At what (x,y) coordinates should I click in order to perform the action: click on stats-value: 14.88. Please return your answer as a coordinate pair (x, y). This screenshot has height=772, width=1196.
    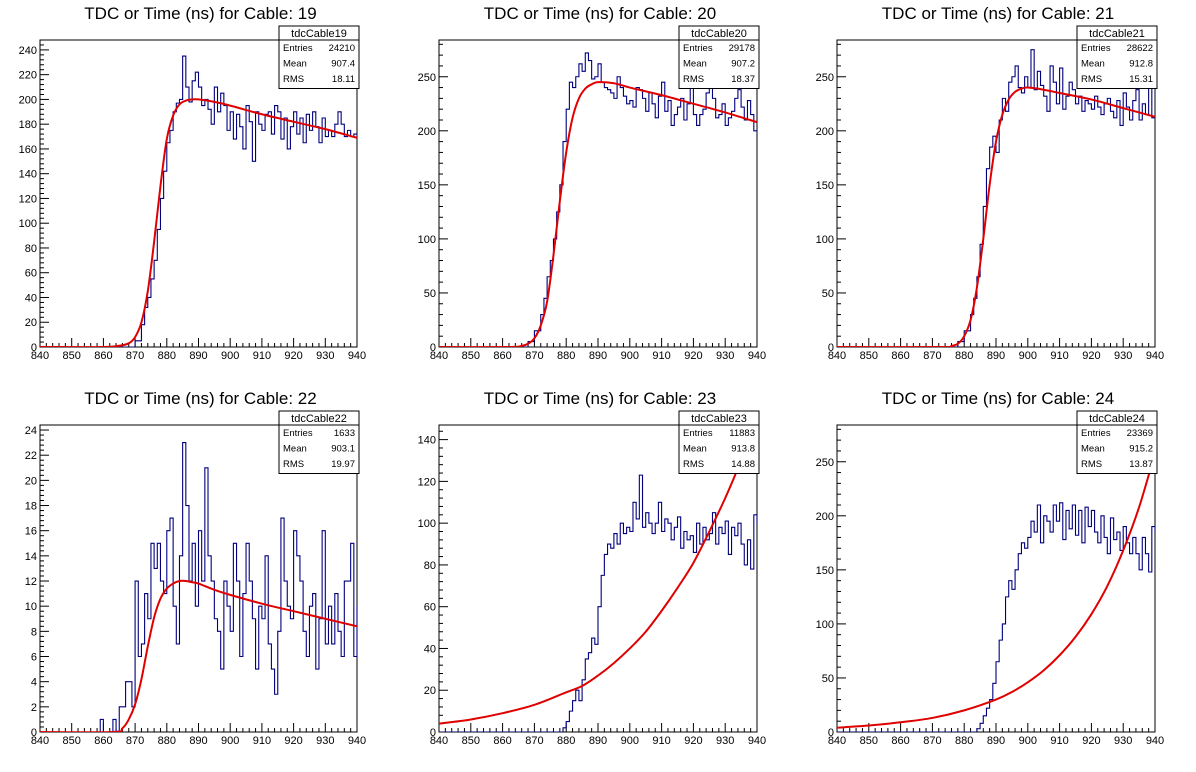
    Looking at the image, I should click on (743, 464).